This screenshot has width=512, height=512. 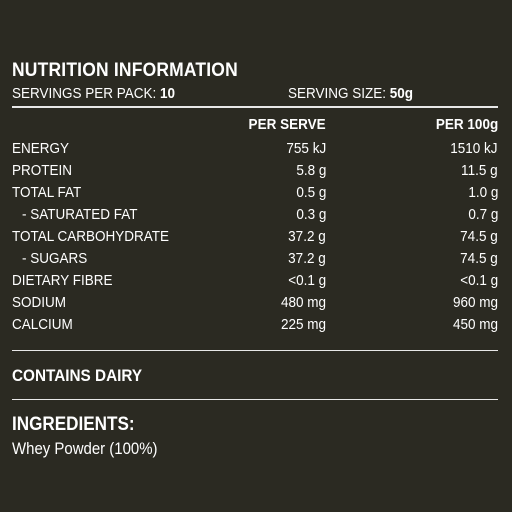 What do you see at coordinates (482, 214) in the screenshot?
I see `nutrient-per-100g: 0.7 g` at bounding box center [482, 214].